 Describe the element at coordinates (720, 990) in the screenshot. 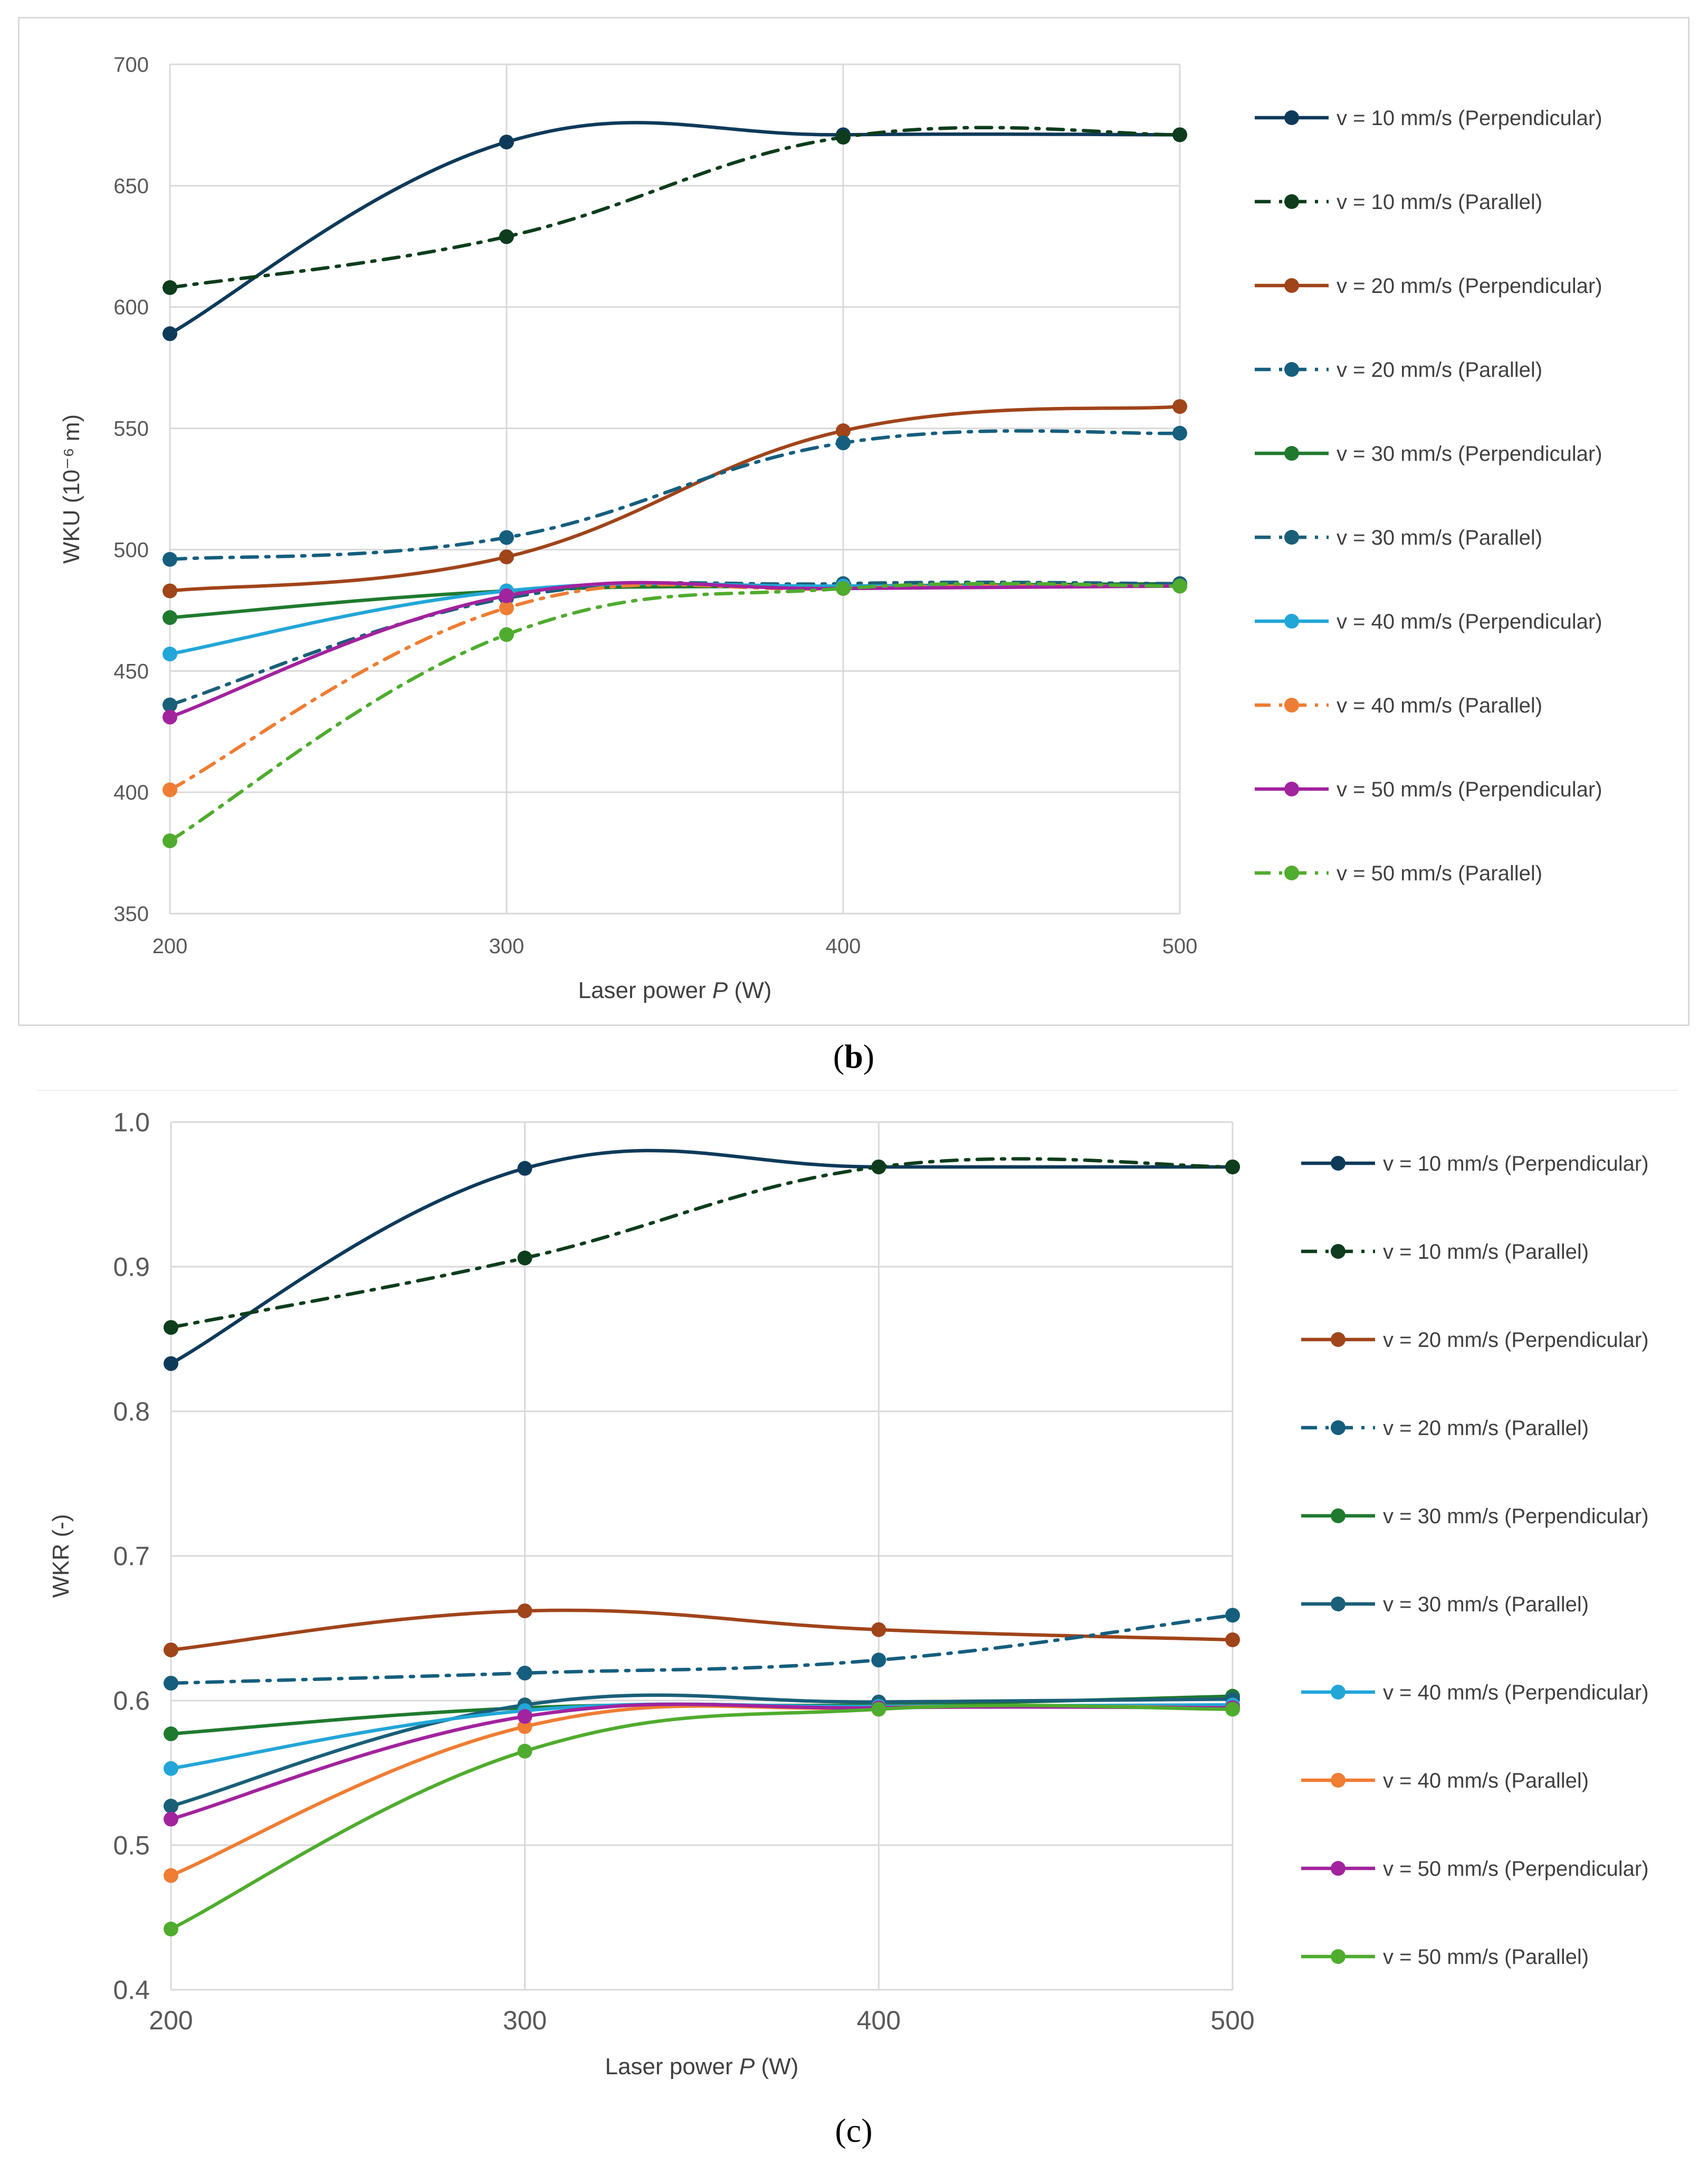

I see `x-axis-title-var: P` at that location.